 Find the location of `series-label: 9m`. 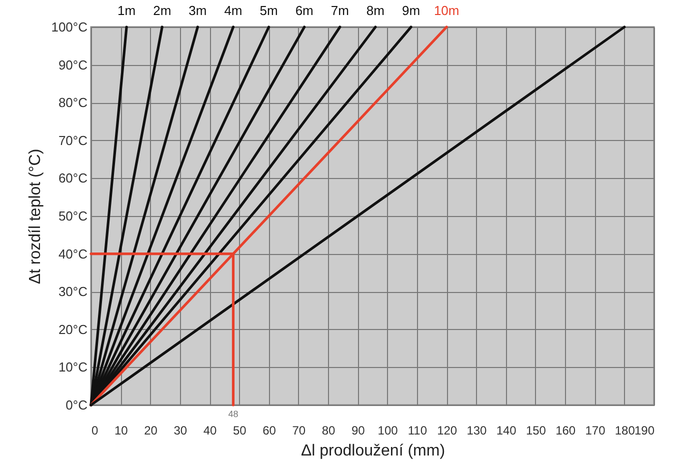

series-label: 9m is located at coordinates (411, 10).